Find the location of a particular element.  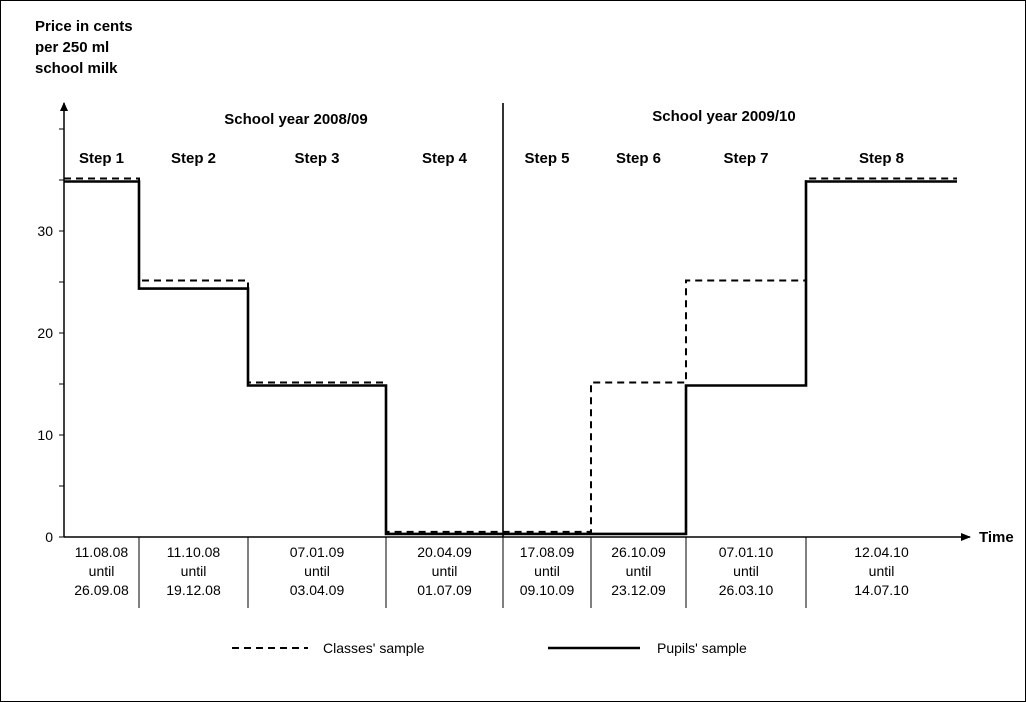

pupils-legend-label: Pupils' sample is located at coordinates (702, 648).